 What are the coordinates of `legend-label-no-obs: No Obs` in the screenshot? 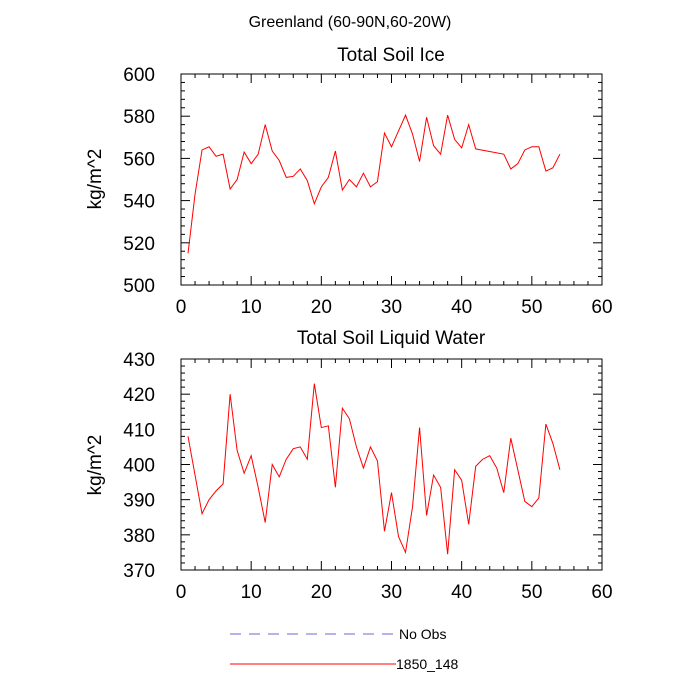 It's located at (422, 634).